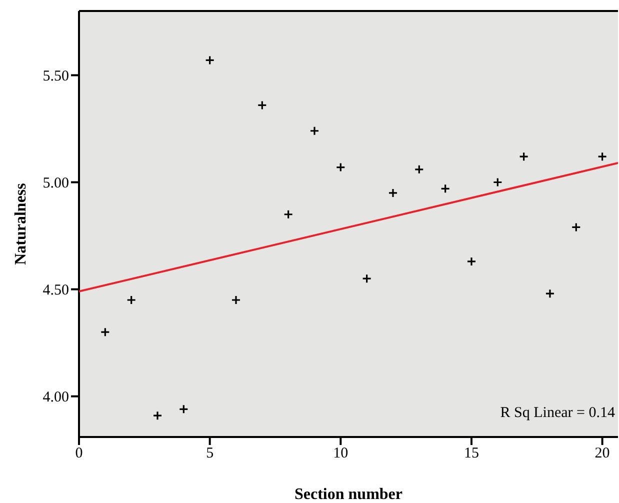  What do you see at coordinates (55, 184) in the screenshot?
I see `y-tick-label: 5.00` at bounding box center [55, 184].